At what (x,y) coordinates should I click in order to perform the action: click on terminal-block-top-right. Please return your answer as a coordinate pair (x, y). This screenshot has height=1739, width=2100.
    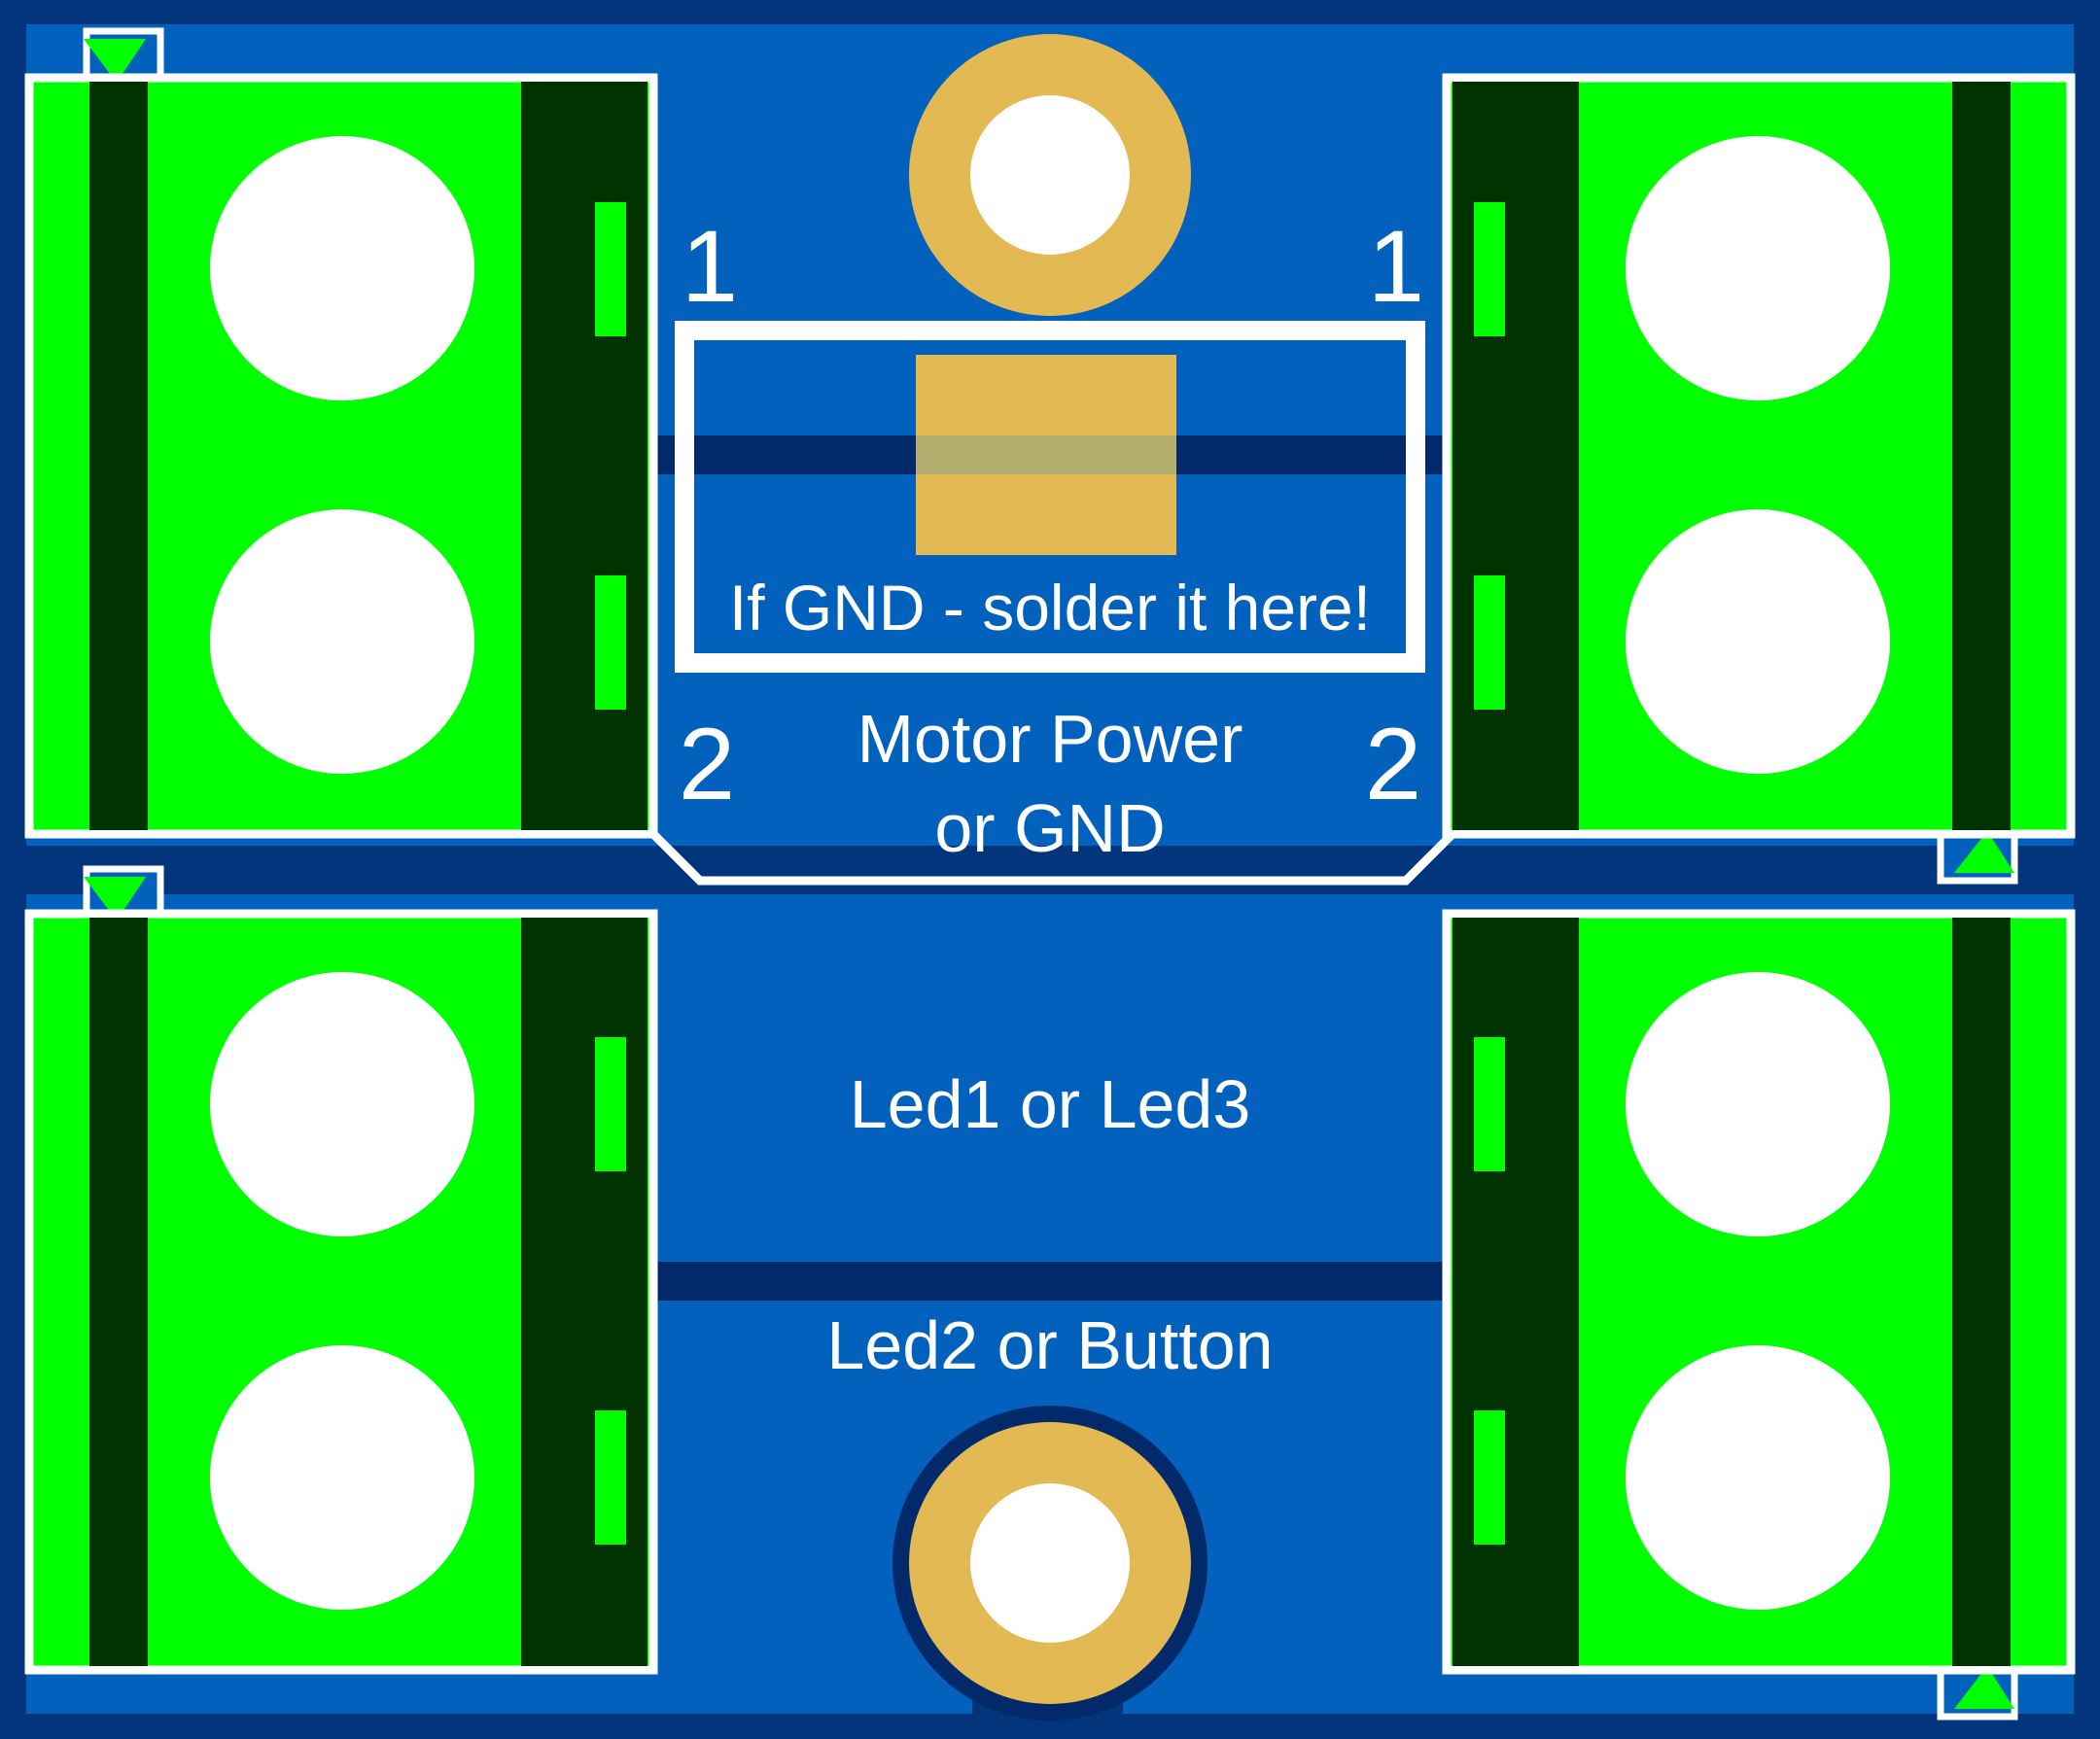
    Looking at the image, I should click on (1759, 479).